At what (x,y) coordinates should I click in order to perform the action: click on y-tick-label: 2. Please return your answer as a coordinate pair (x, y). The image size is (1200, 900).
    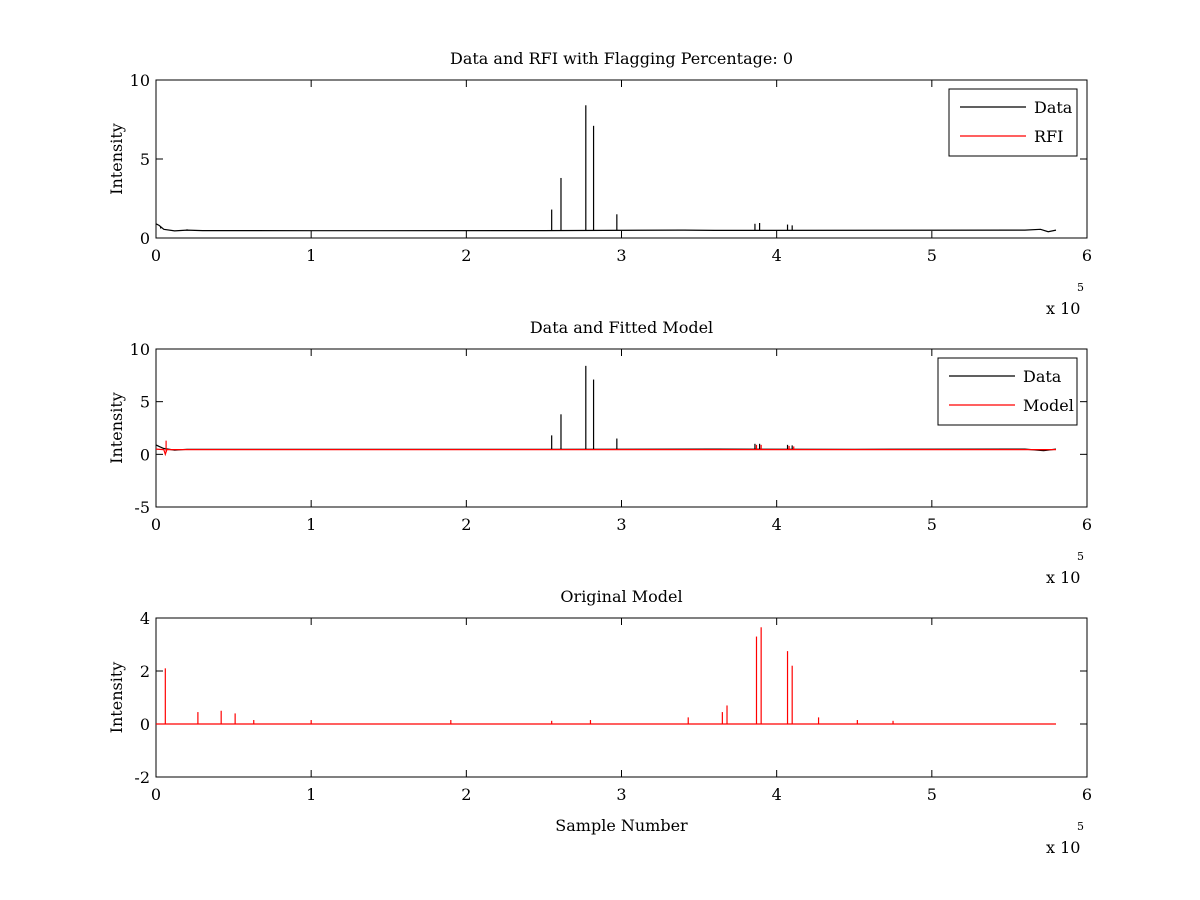
    Looking at the image, I should click on (145, 671).